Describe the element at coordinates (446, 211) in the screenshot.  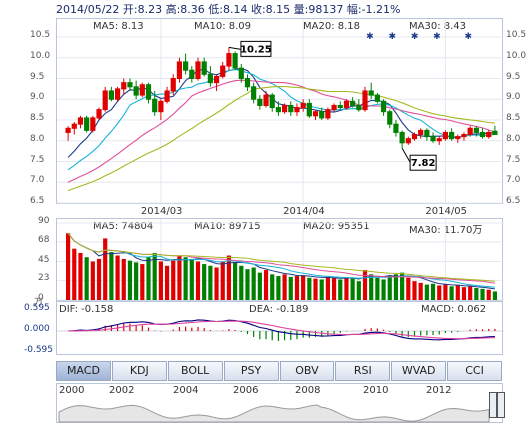
I see `date-tick: 2014/05` at that location.